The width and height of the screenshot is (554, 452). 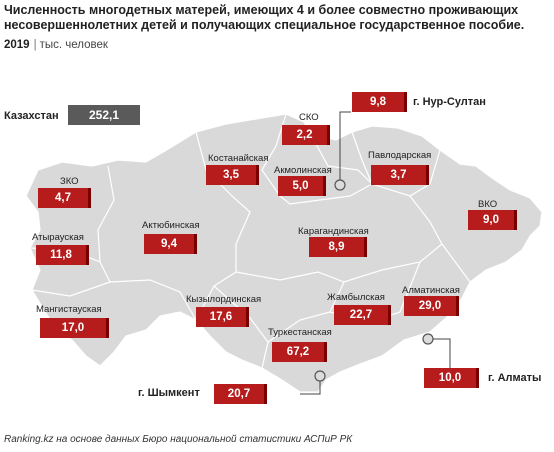 What do you see at coordinates (238, 158) in the screenshot?
I see `region-label-kostanay: Костанайская` at bounding box center [238, 158].